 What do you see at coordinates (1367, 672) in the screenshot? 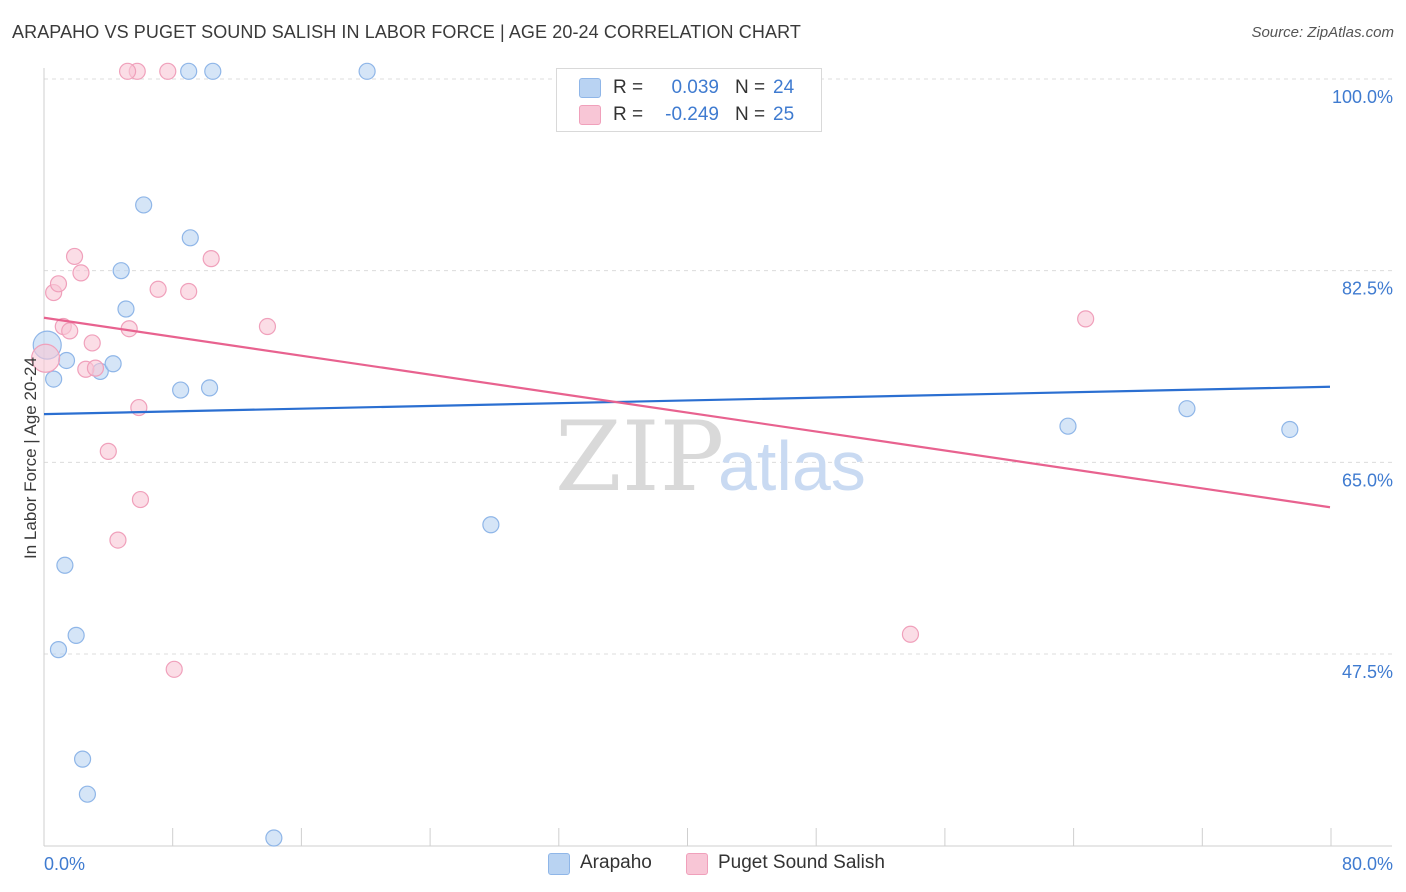
I see `y-tick-label: 47.5%` at bounding box center [1367, 672].